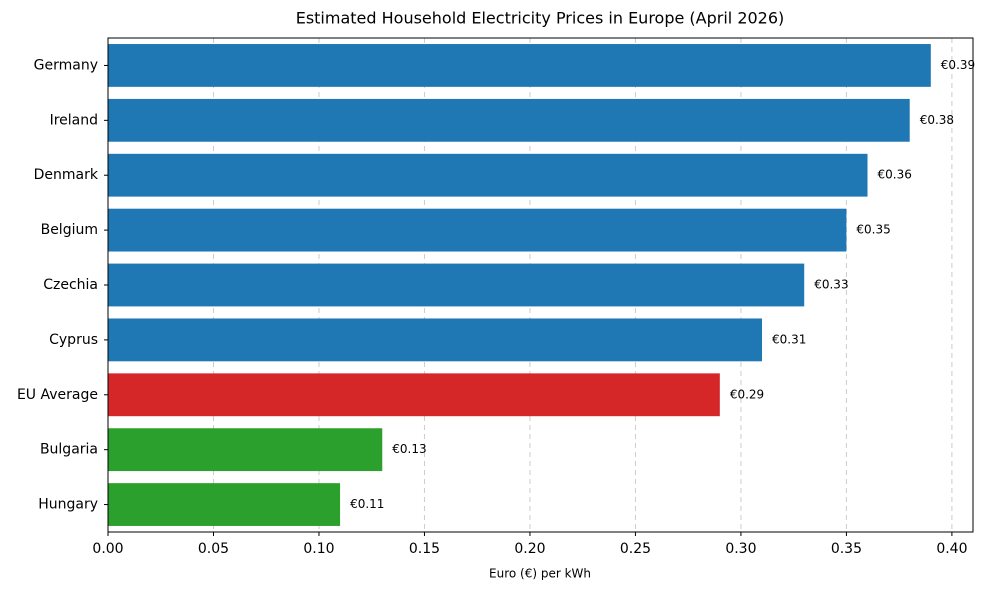  I want to click on value-label: €0.36, so click(895, 175).